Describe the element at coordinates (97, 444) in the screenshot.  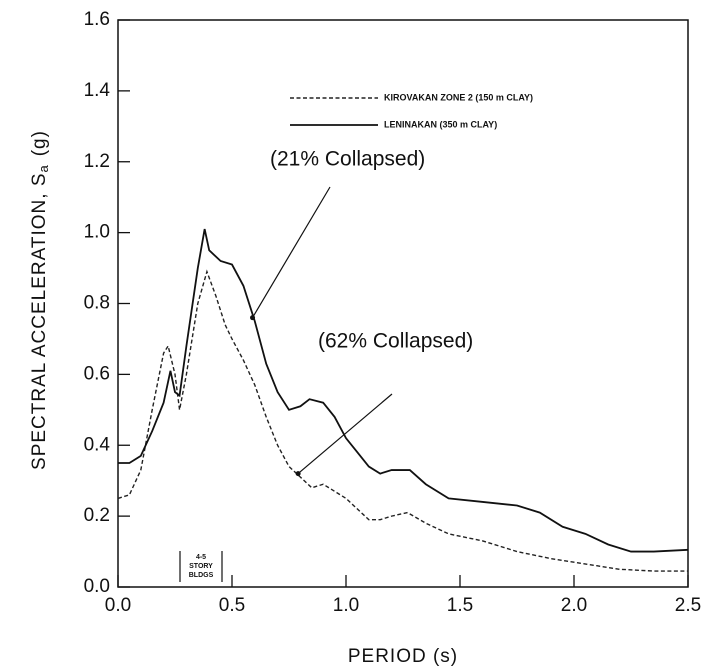
I see `y-tick-label: 0.4` at that location.